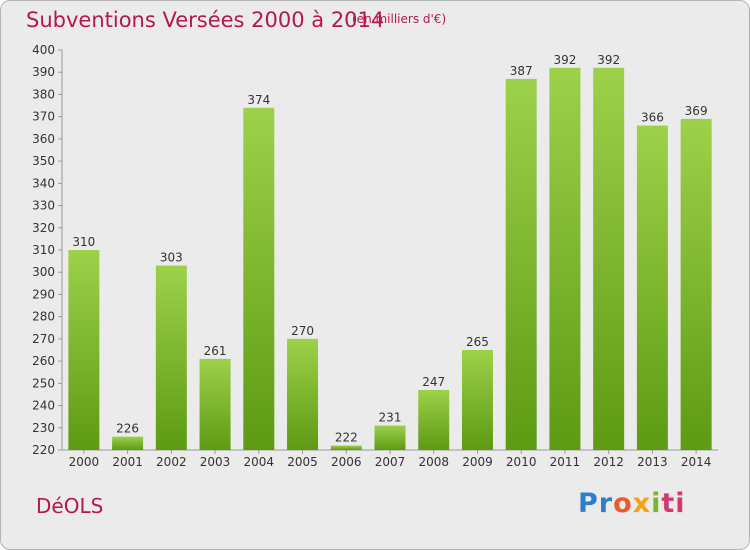 This screenshot has height=550, width=750. What do you see at coordinates (171, 462) in the screenshot?
I see `x-tick-label: 2002` at bounding box center [171, 462].